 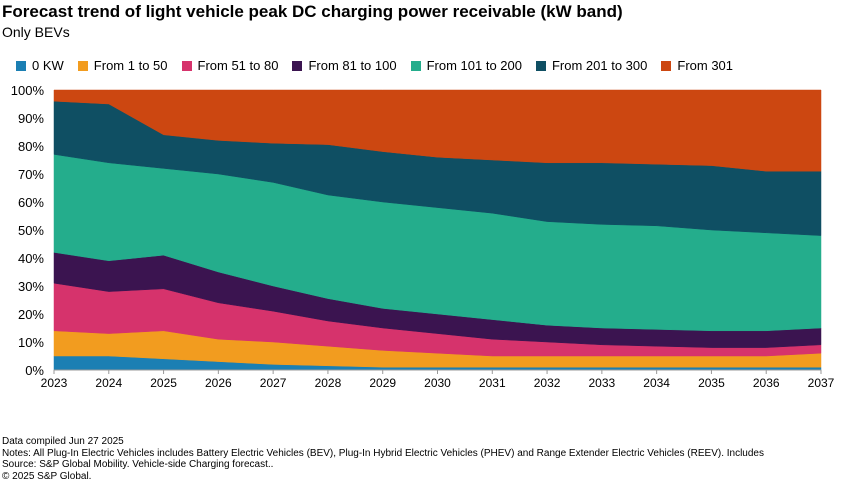 What do you see at coordinates (31, 286) in the screenshot?
I see `y-tick-label: 30%` at bounding box center [31, 286].